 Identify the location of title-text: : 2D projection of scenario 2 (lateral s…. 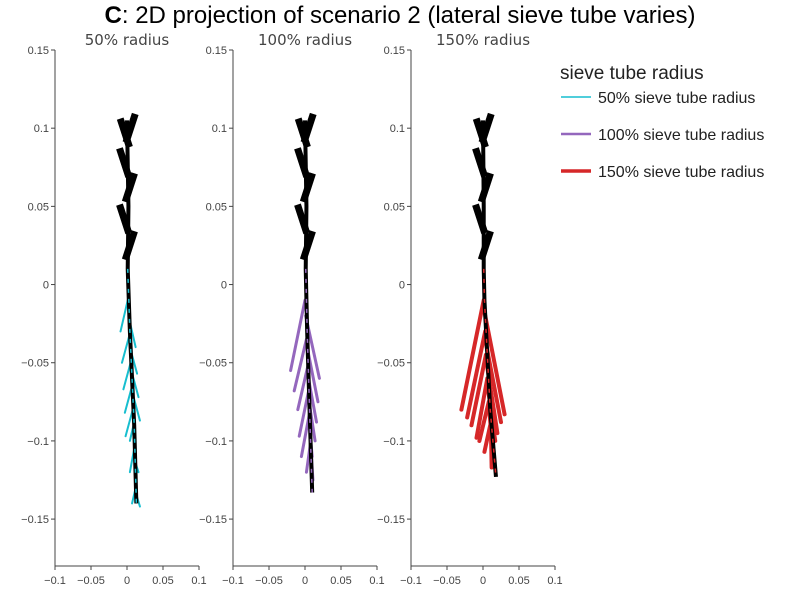
(408, 15).